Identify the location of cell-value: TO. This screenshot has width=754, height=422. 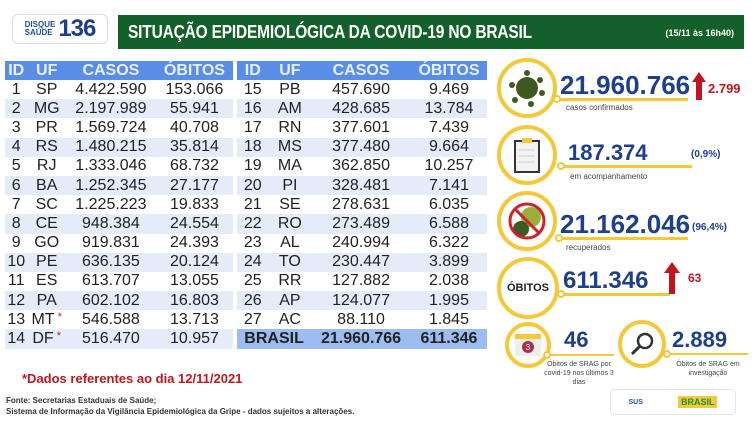
(289, 262).